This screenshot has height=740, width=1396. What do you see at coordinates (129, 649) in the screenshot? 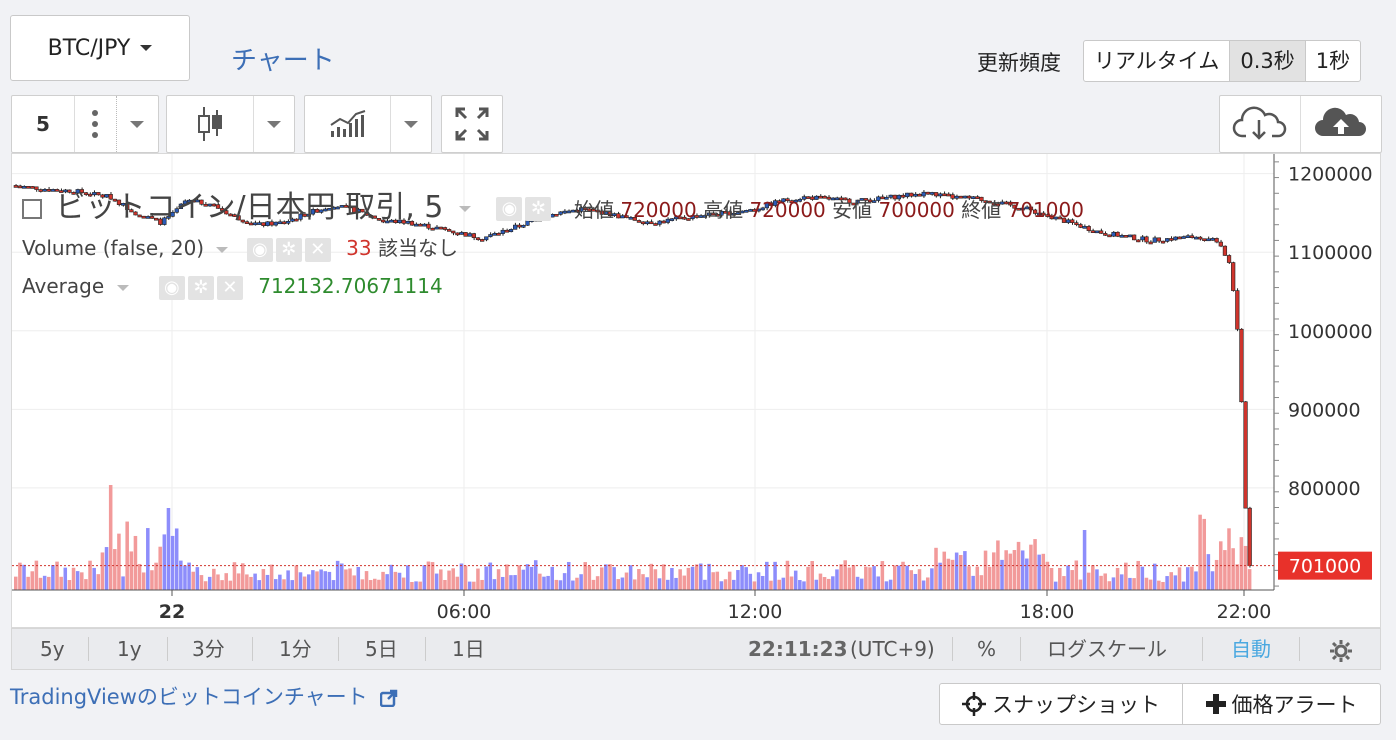
I see `range-1y: 1y` at bounding box center [129, 649].